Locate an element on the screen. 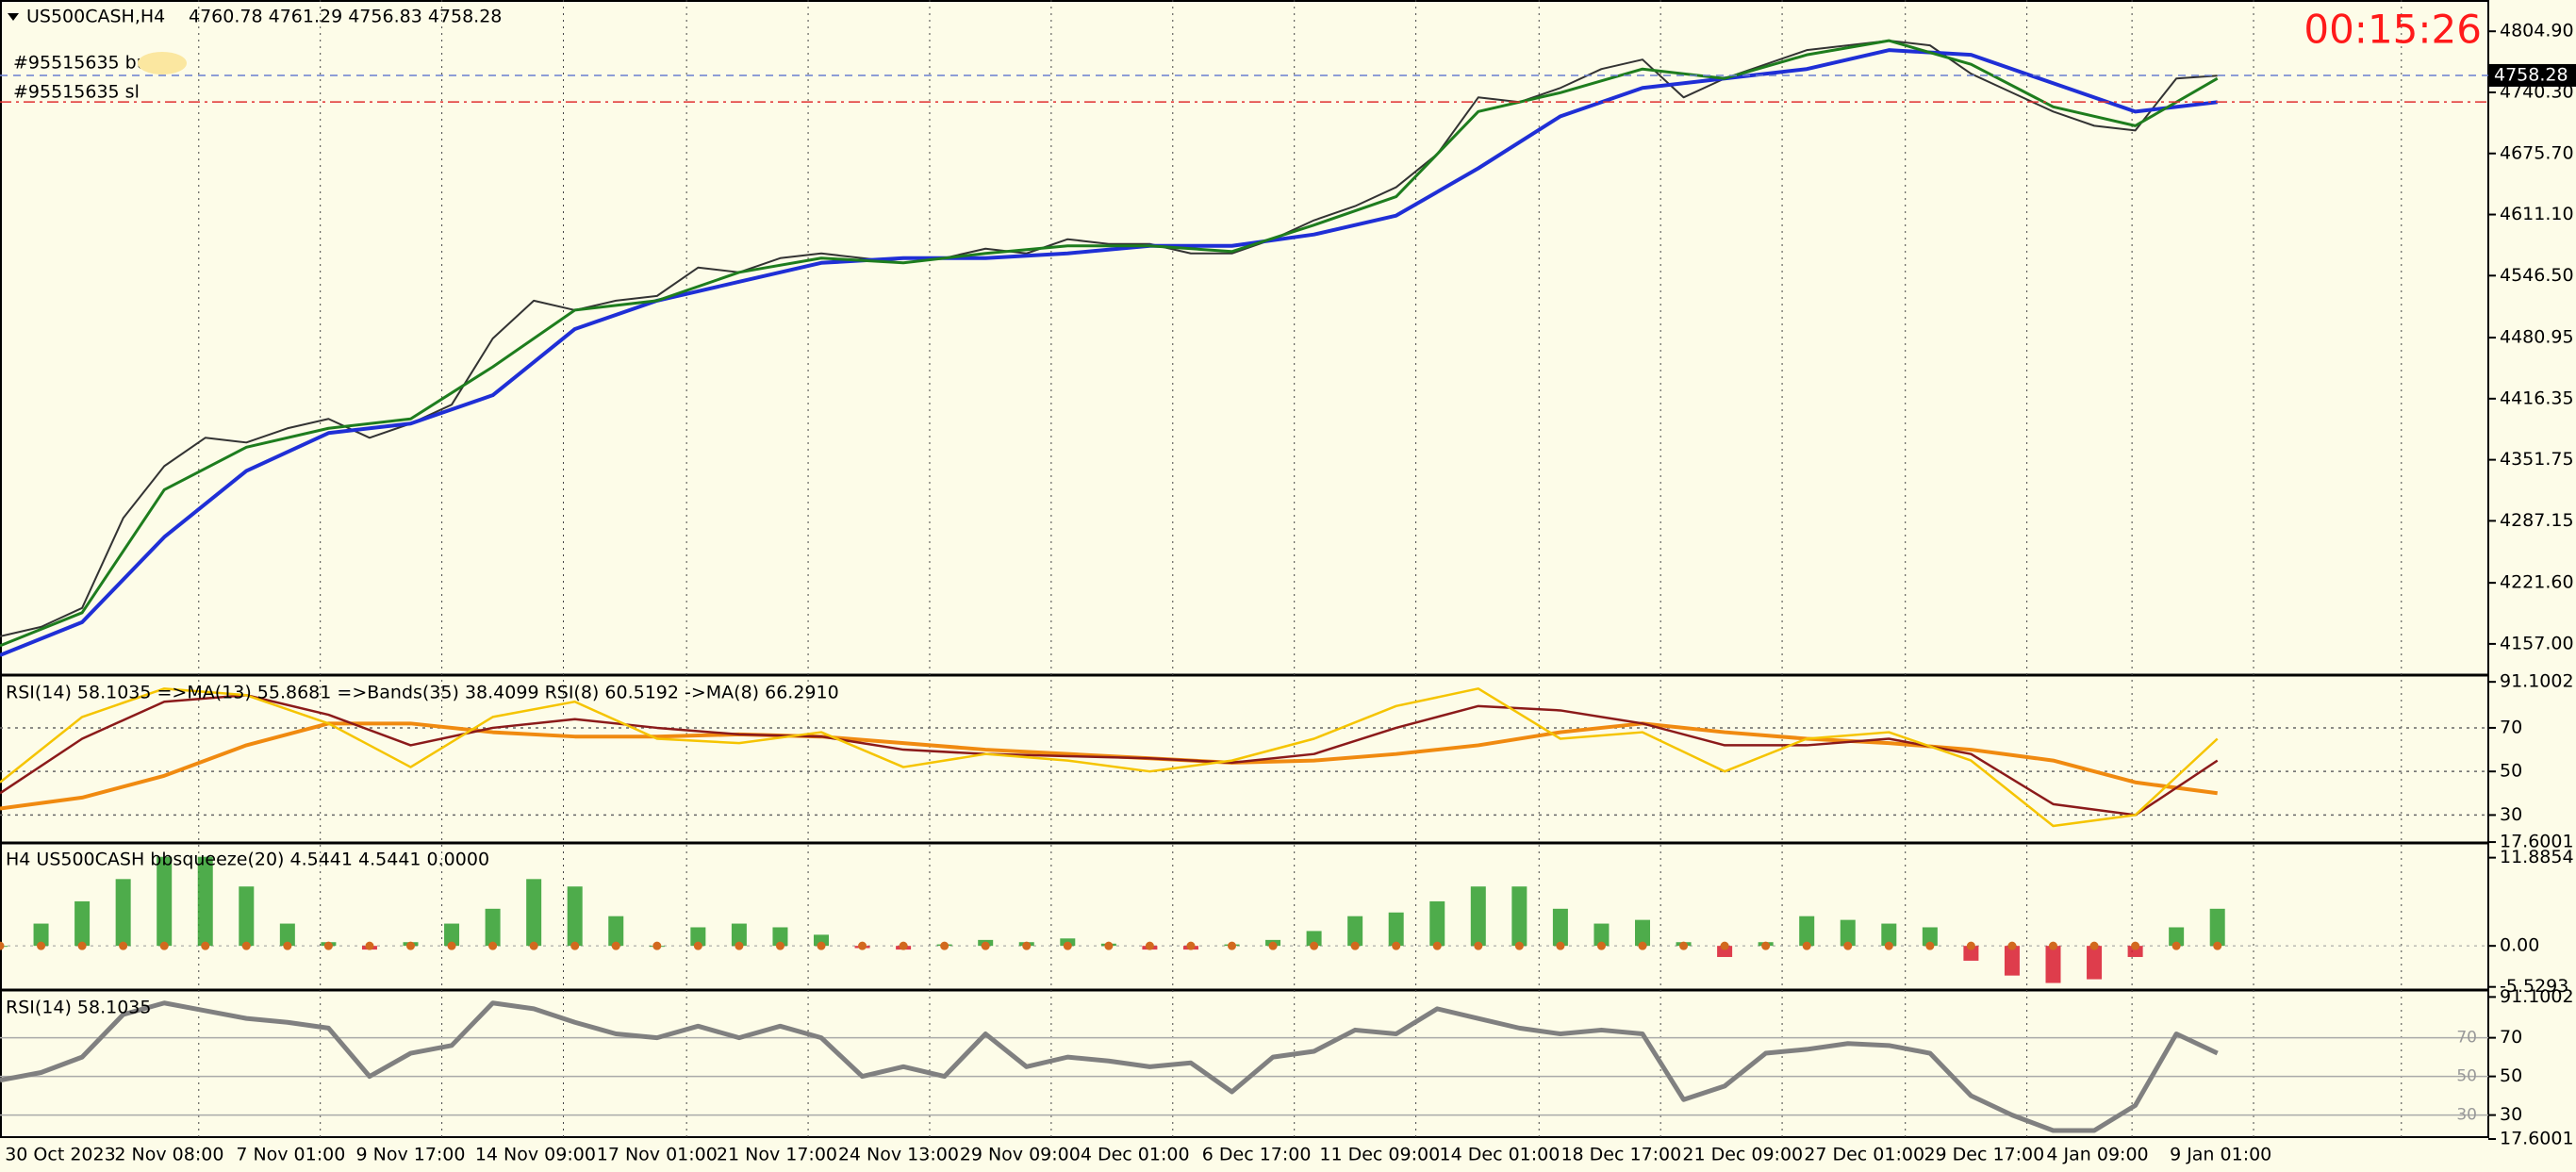 This screenshot has width=2576, height=1172. x-tick-label: 17 Nov 01:00 is located at coordinates (657, 1155).